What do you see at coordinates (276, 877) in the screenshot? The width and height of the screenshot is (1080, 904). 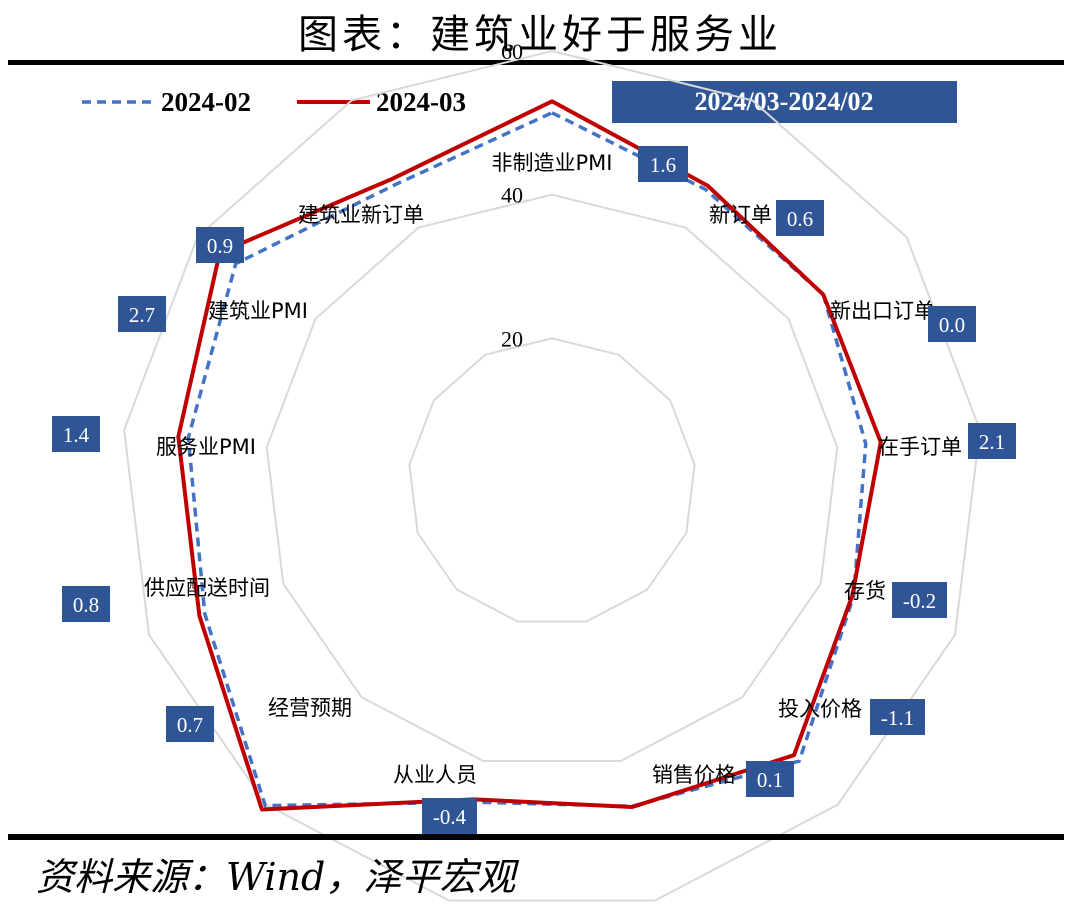 I see `source-note: 资料来源：Wind，泽平宏观` at bounding box center [276, 877].